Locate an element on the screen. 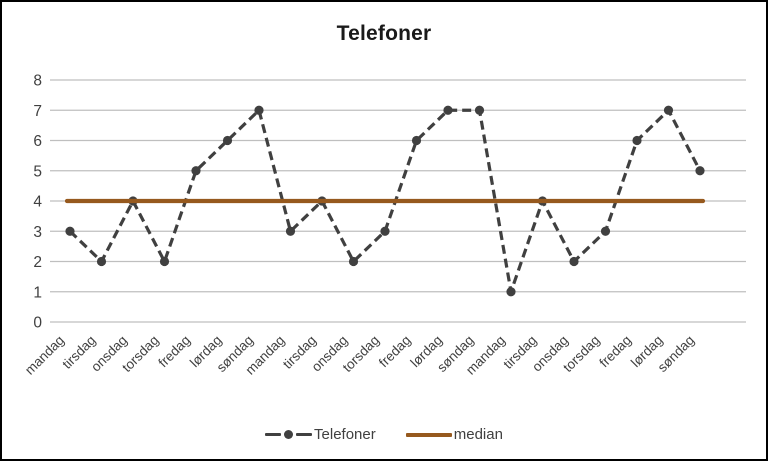 This screenshot has width=768, height=461. chart-title: Telefoner is located at coordinates (384, 33).